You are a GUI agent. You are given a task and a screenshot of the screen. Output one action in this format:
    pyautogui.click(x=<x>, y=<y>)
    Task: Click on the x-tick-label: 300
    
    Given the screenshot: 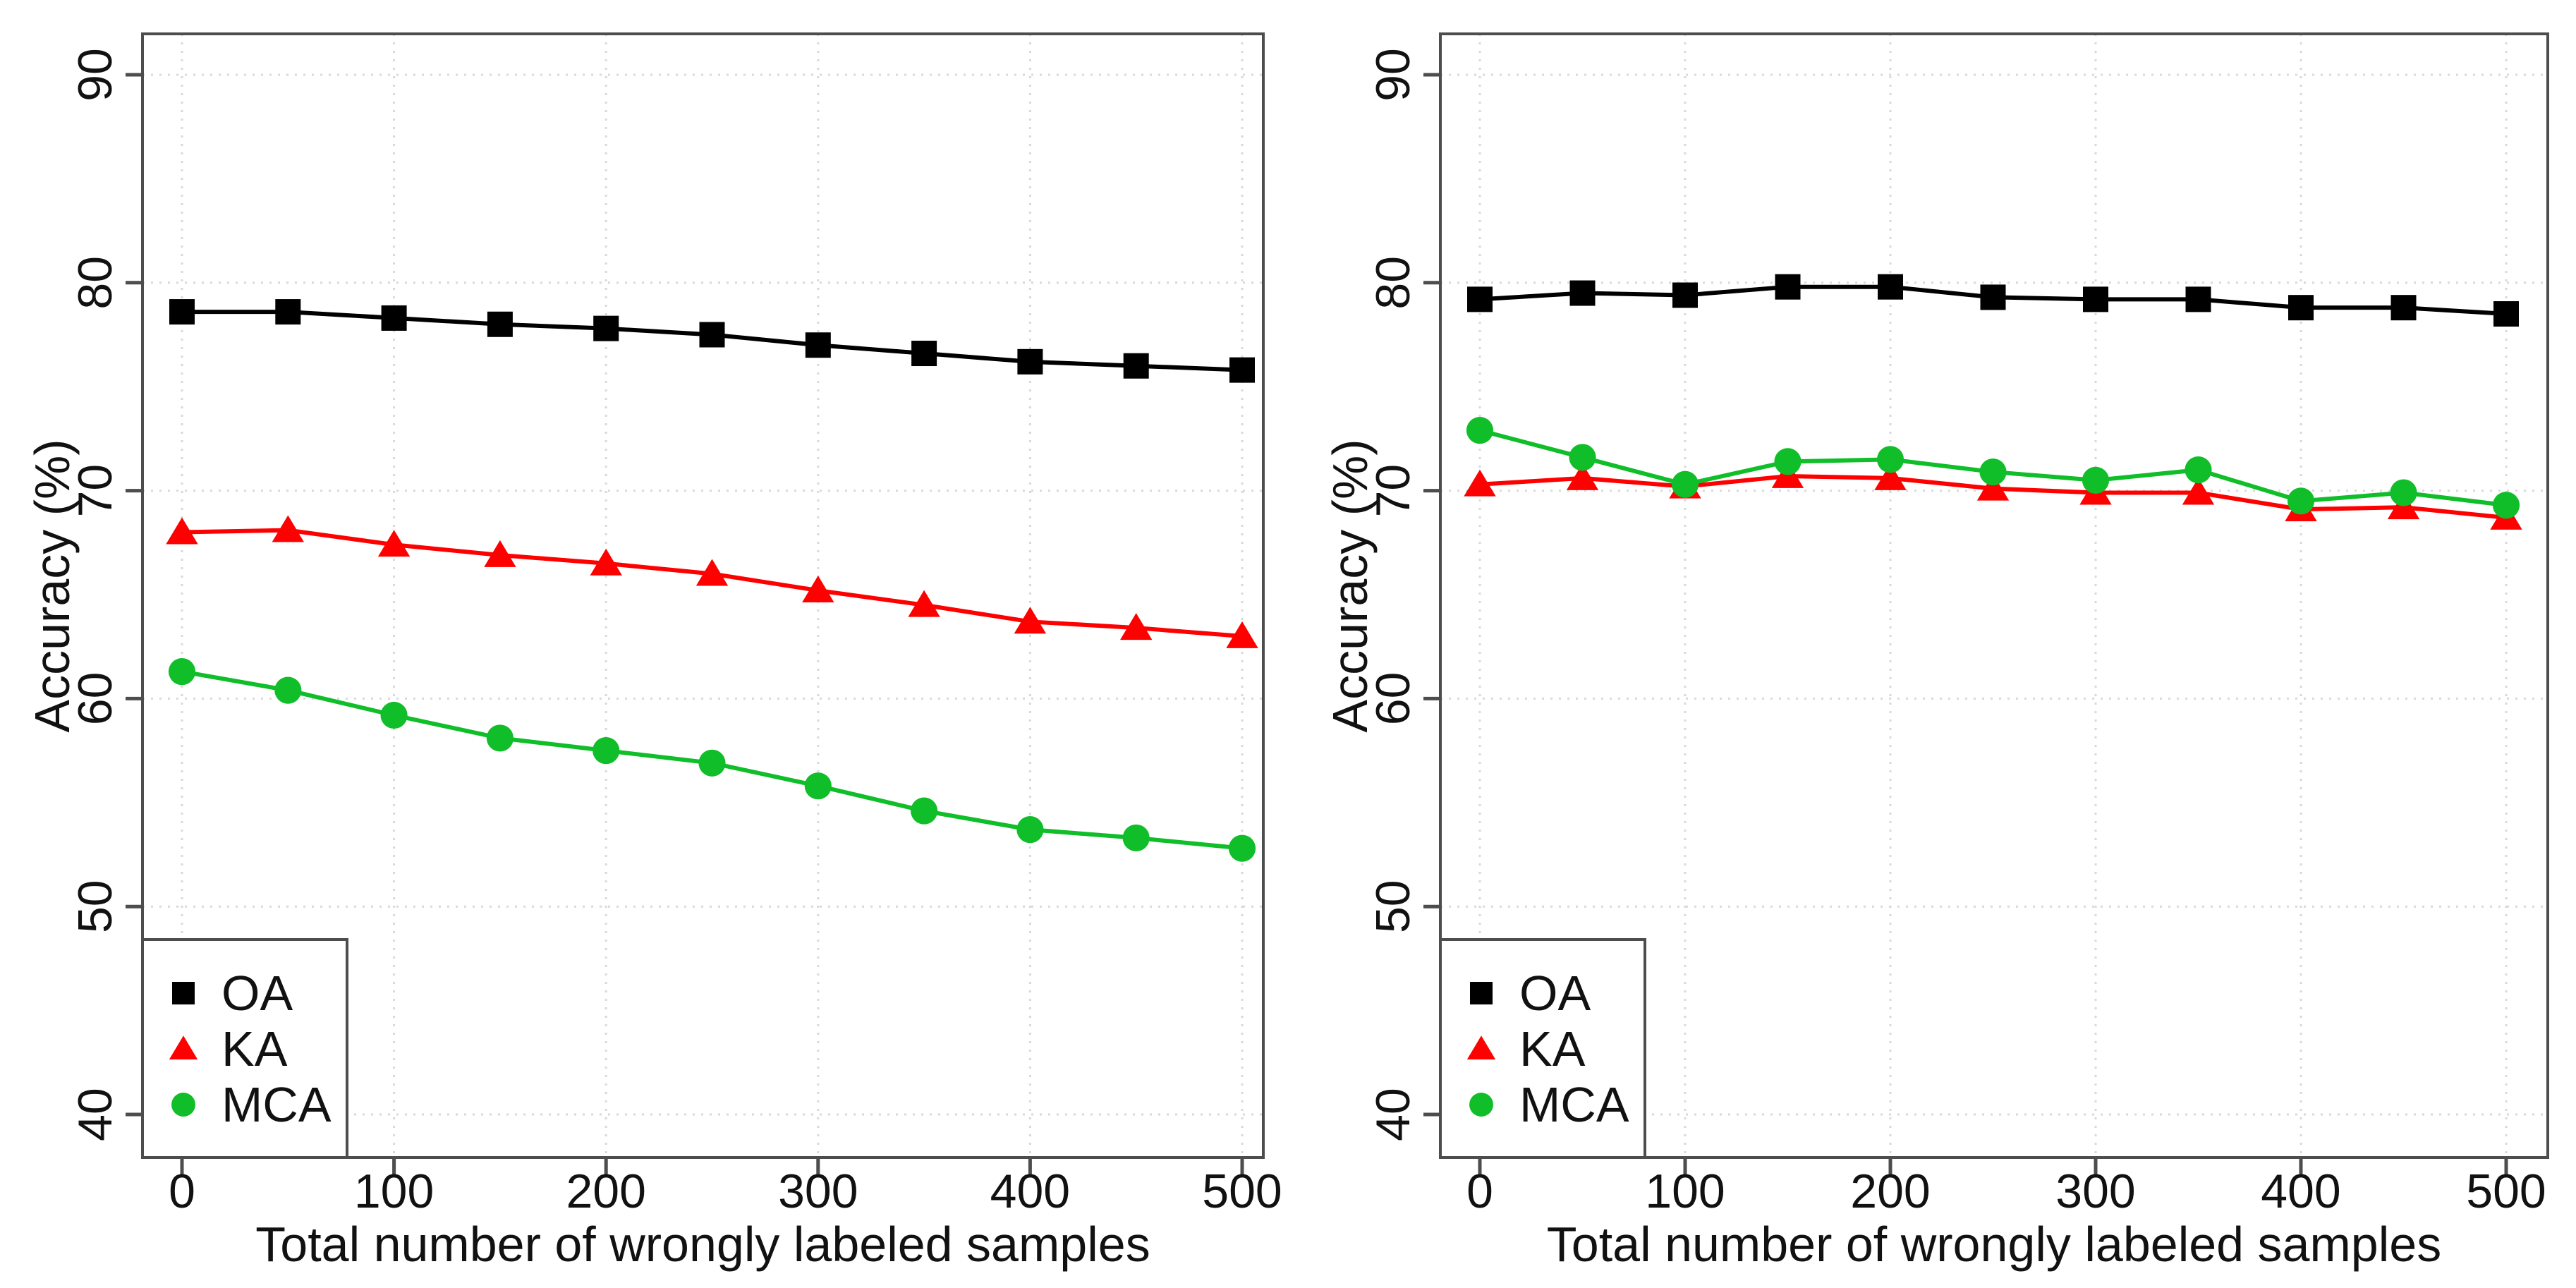 What is the action you would take?
    pyautogui.click(x=2095, y=1191)
    